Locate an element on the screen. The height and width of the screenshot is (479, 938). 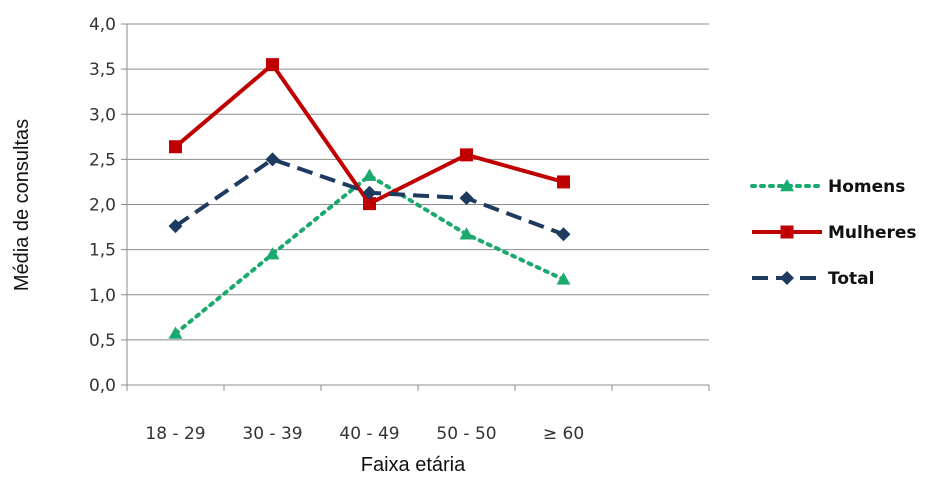
y-axis-title: Média de consultas is located at coordinates (22, 205).